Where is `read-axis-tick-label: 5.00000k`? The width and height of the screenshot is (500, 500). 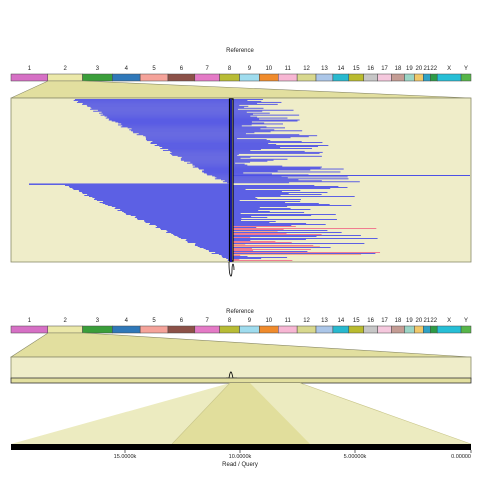
read-axis-tick-label: 5.00000k is located at coordinates (355, 457).